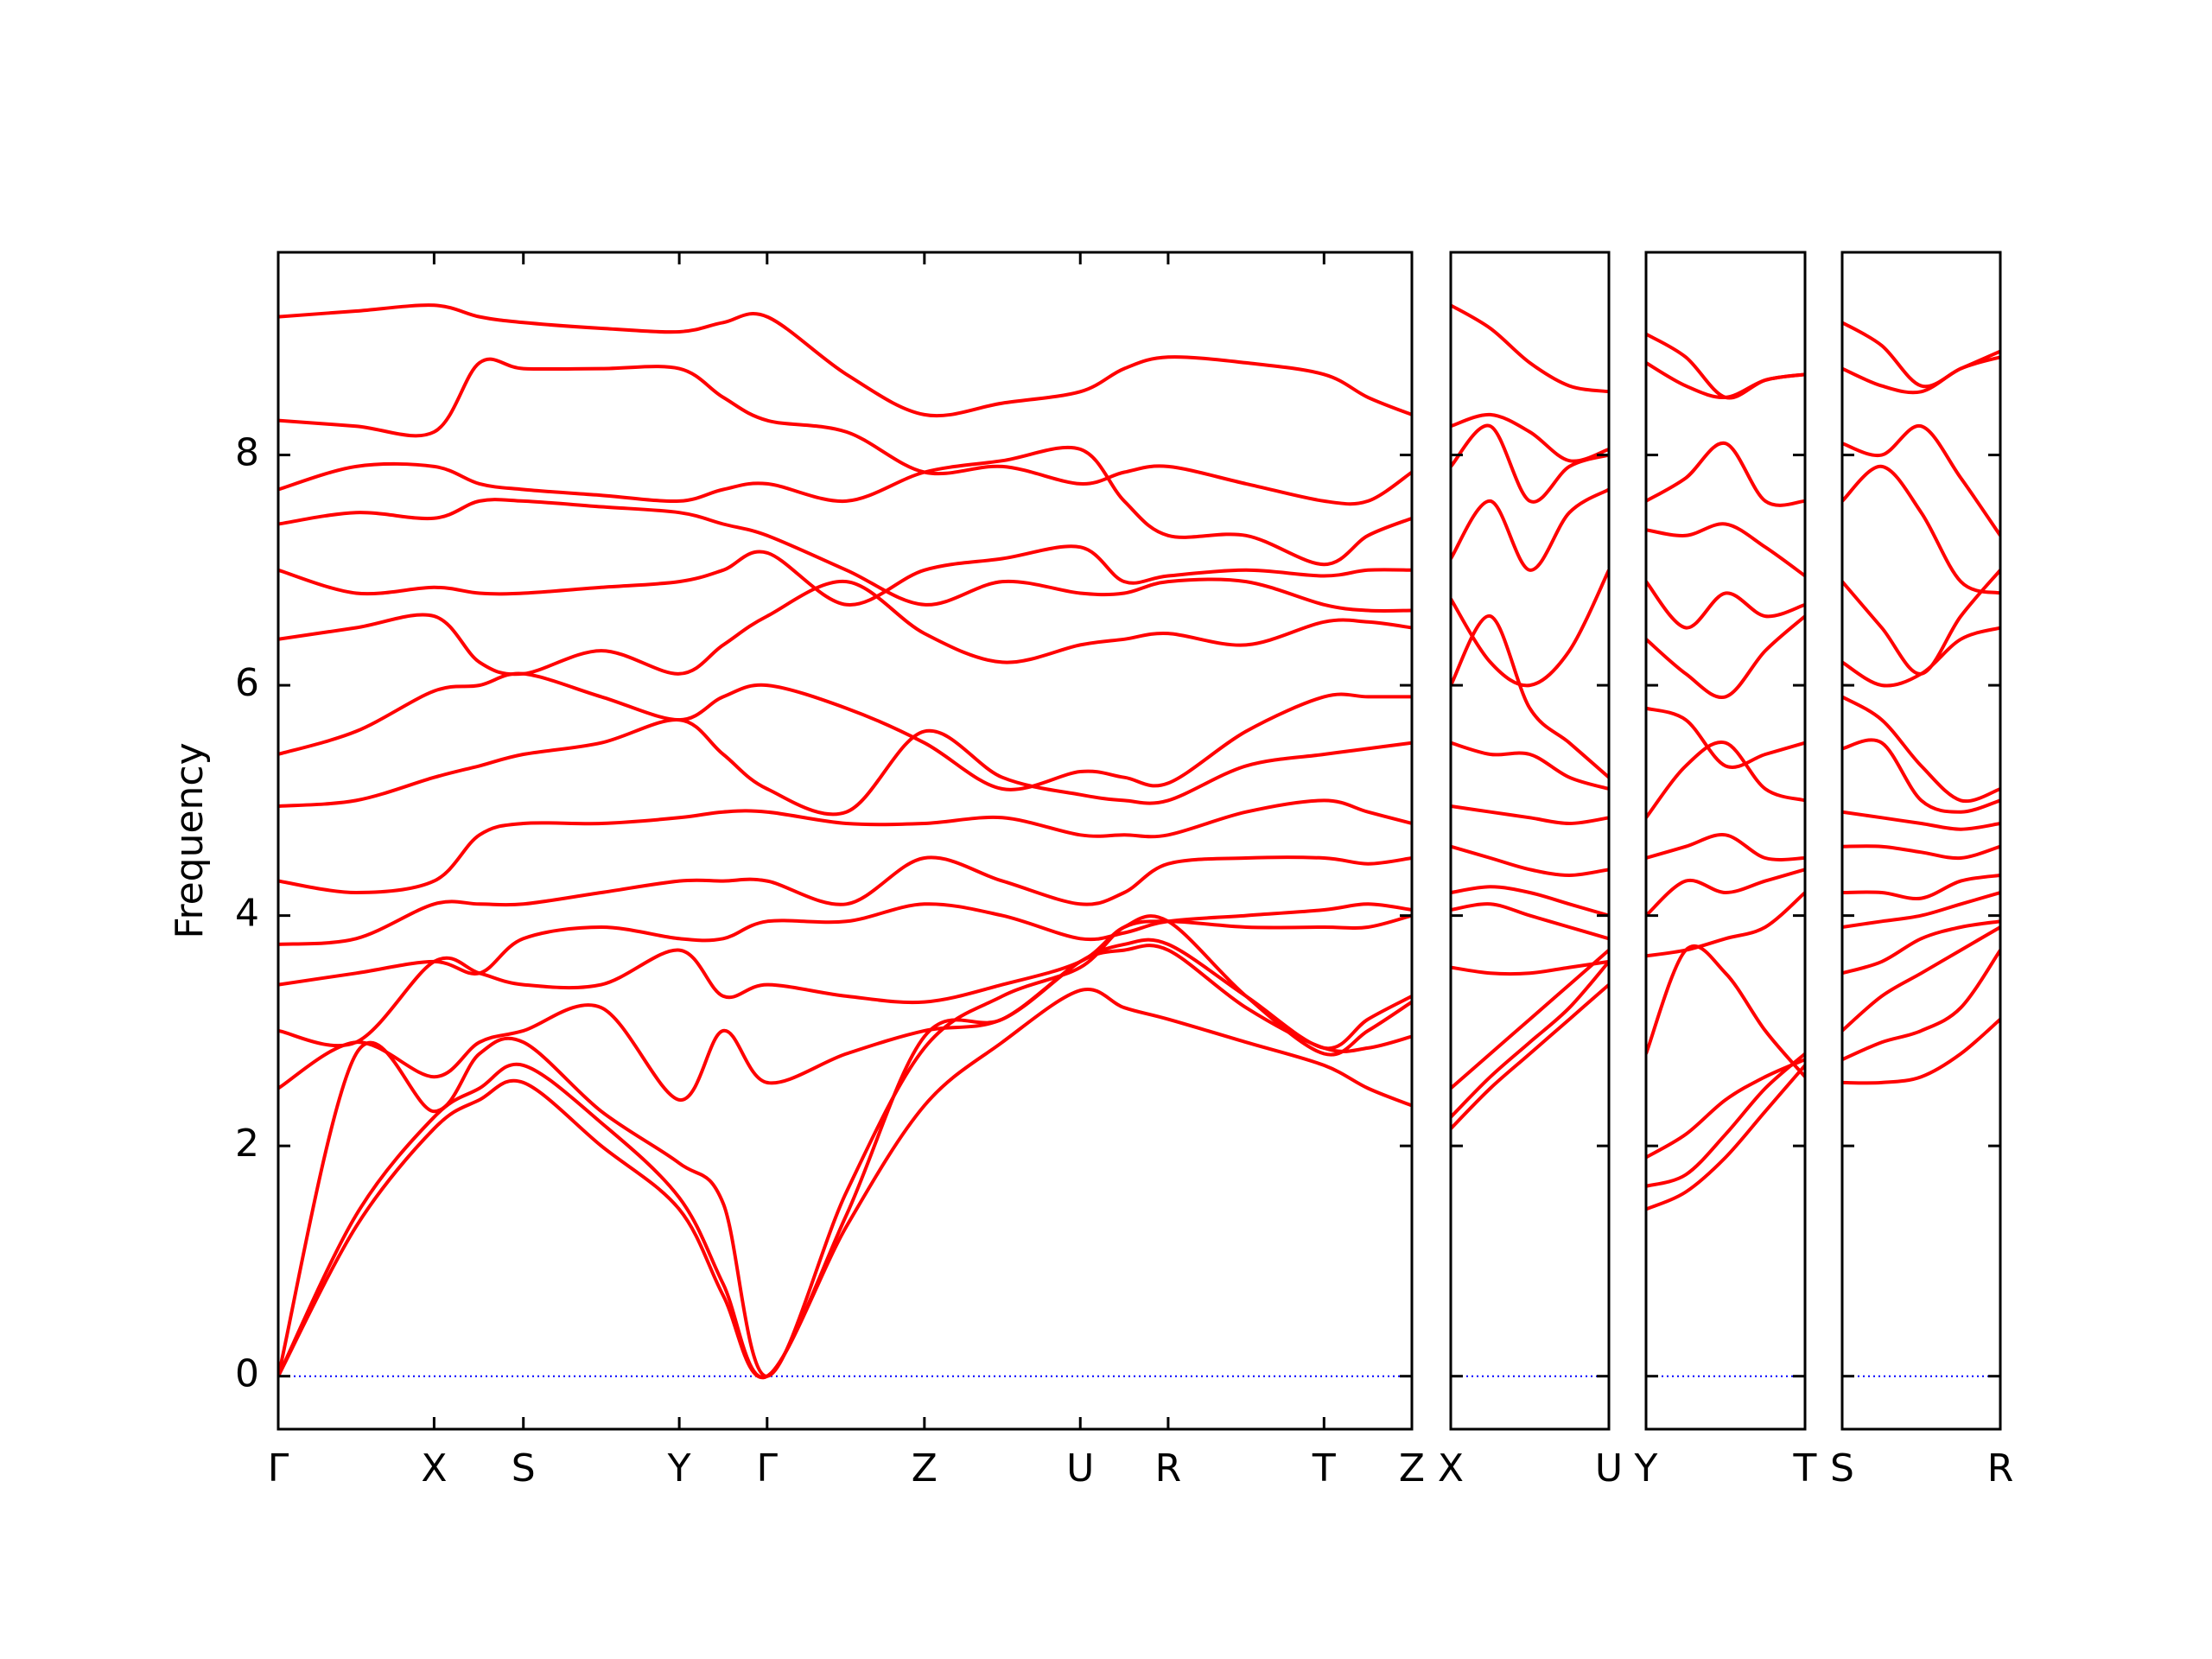  What do you see at coordinates (190, 840) in the screenshot?
I see `y-axis-label: Frequency` at bounding box center [190, 840].